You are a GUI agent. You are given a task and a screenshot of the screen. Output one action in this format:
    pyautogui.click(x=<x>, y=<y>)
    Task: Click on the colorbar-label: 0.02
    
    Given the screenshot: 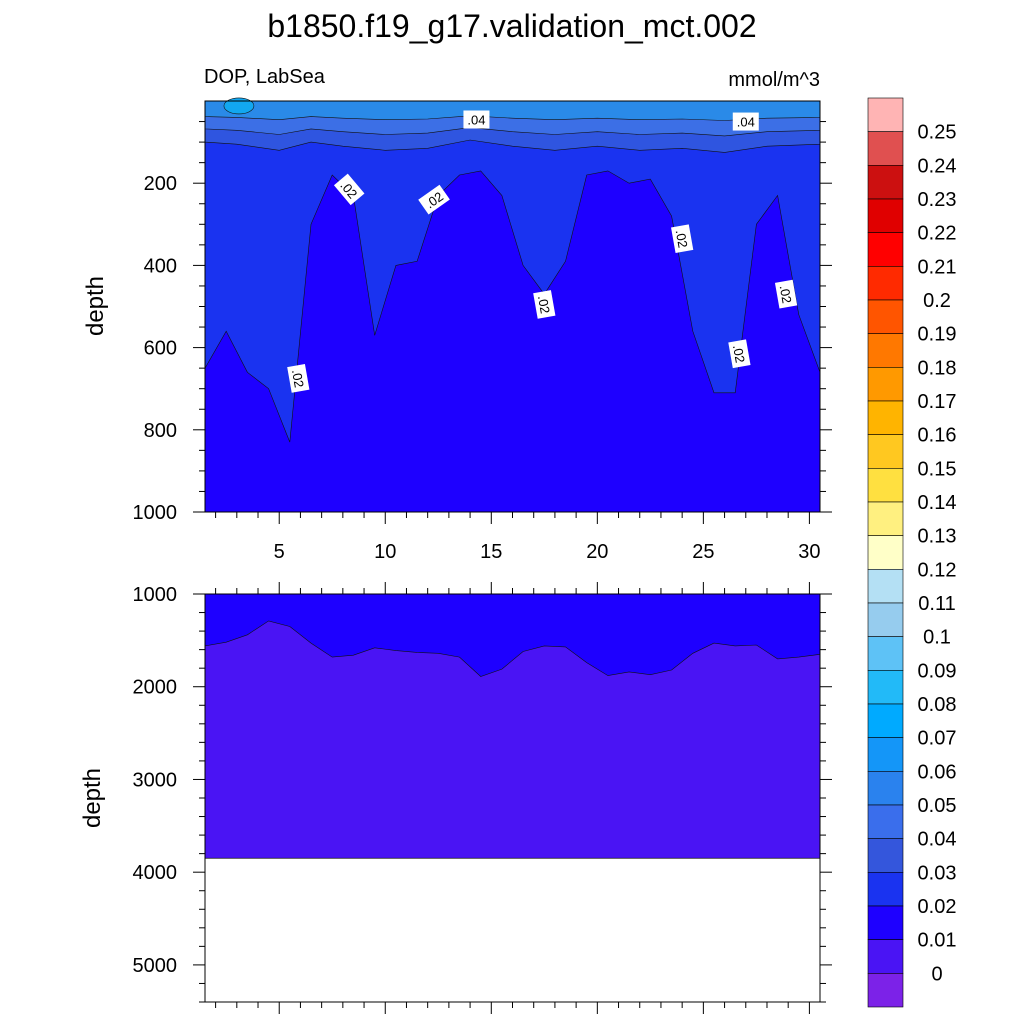 What is the action you would take?
    pyautogui.click(x=937, y=907)
    